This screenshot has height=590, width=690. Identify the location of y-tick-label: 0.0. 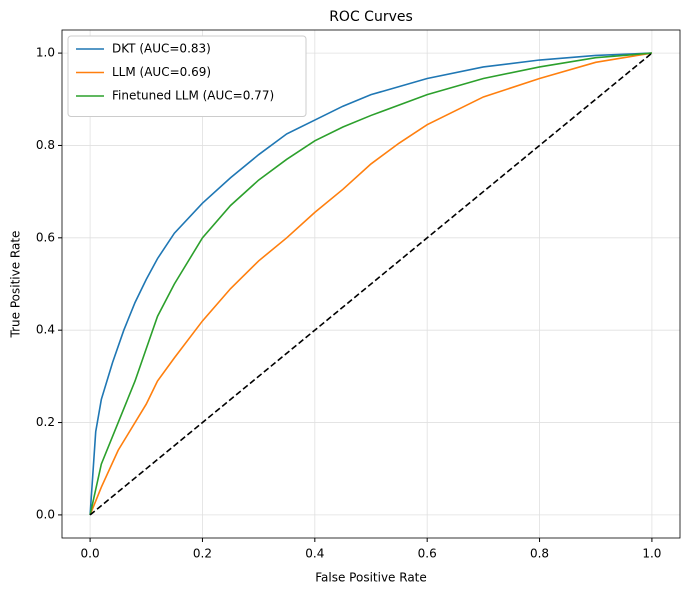
(45, 514).